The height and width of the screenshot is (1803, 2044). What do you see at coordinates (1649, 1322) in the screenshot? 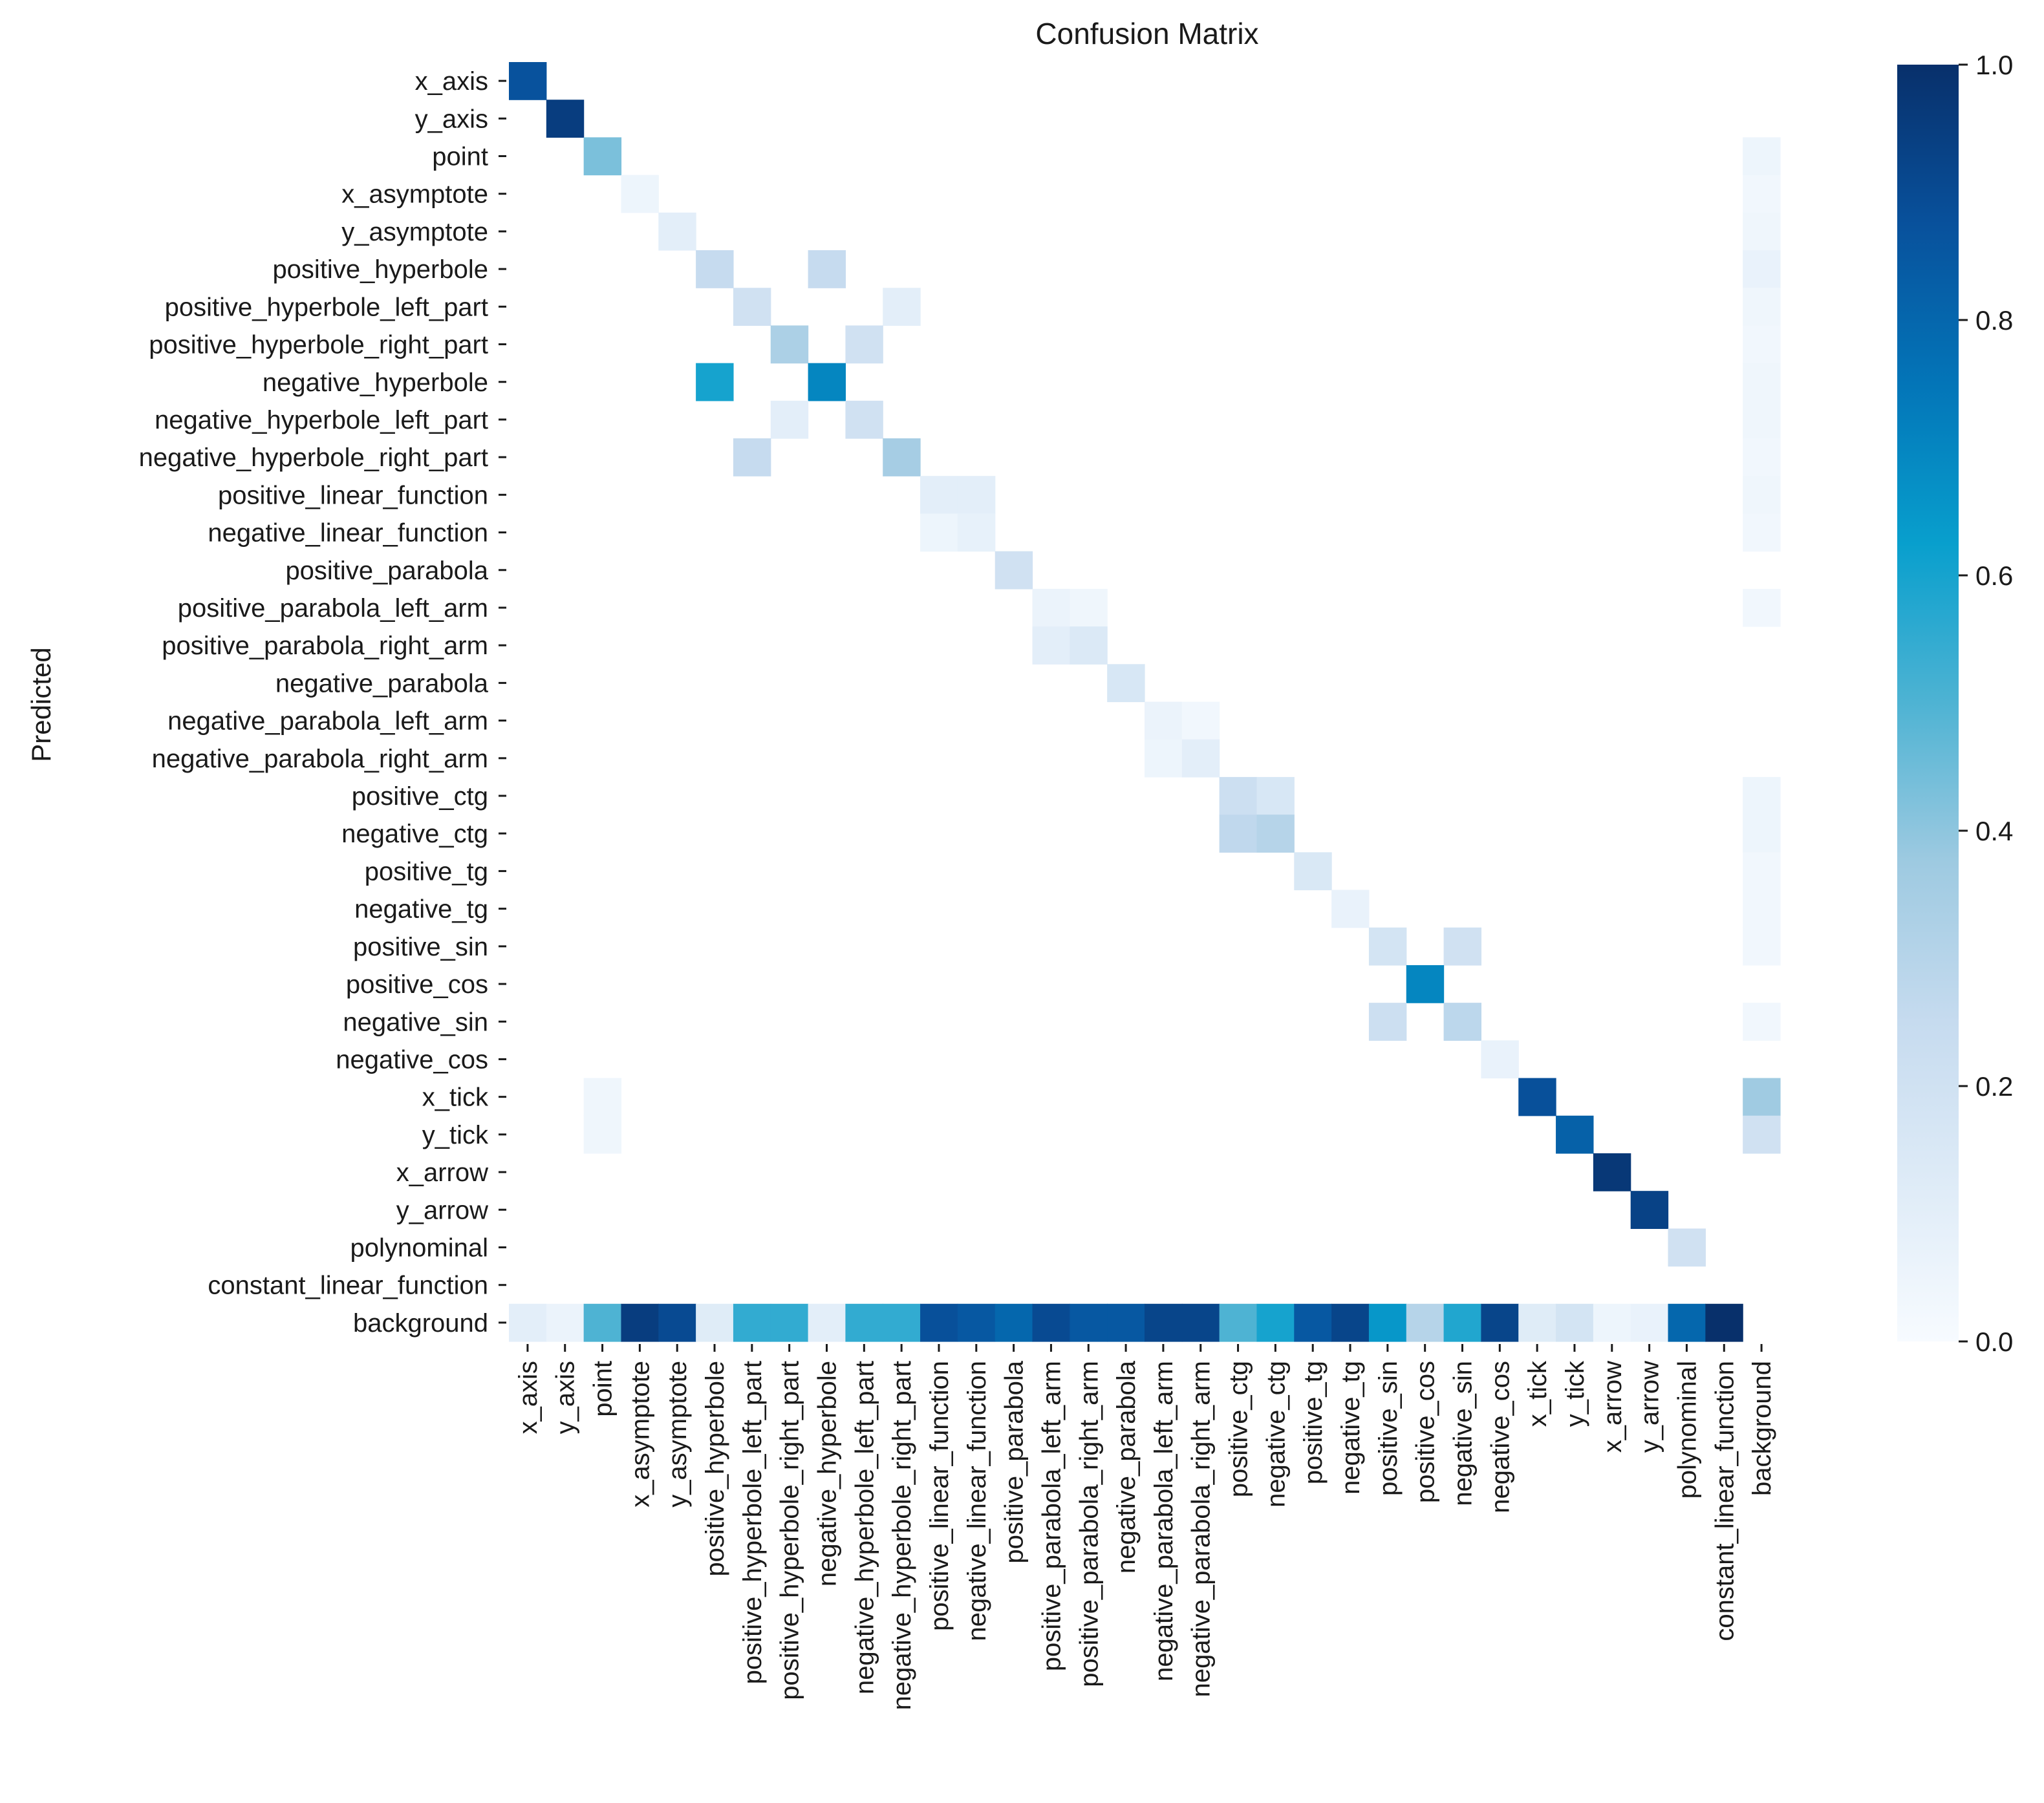
I see `heatmap-cell-r33-c30` at bounding box center [1649, 1322].